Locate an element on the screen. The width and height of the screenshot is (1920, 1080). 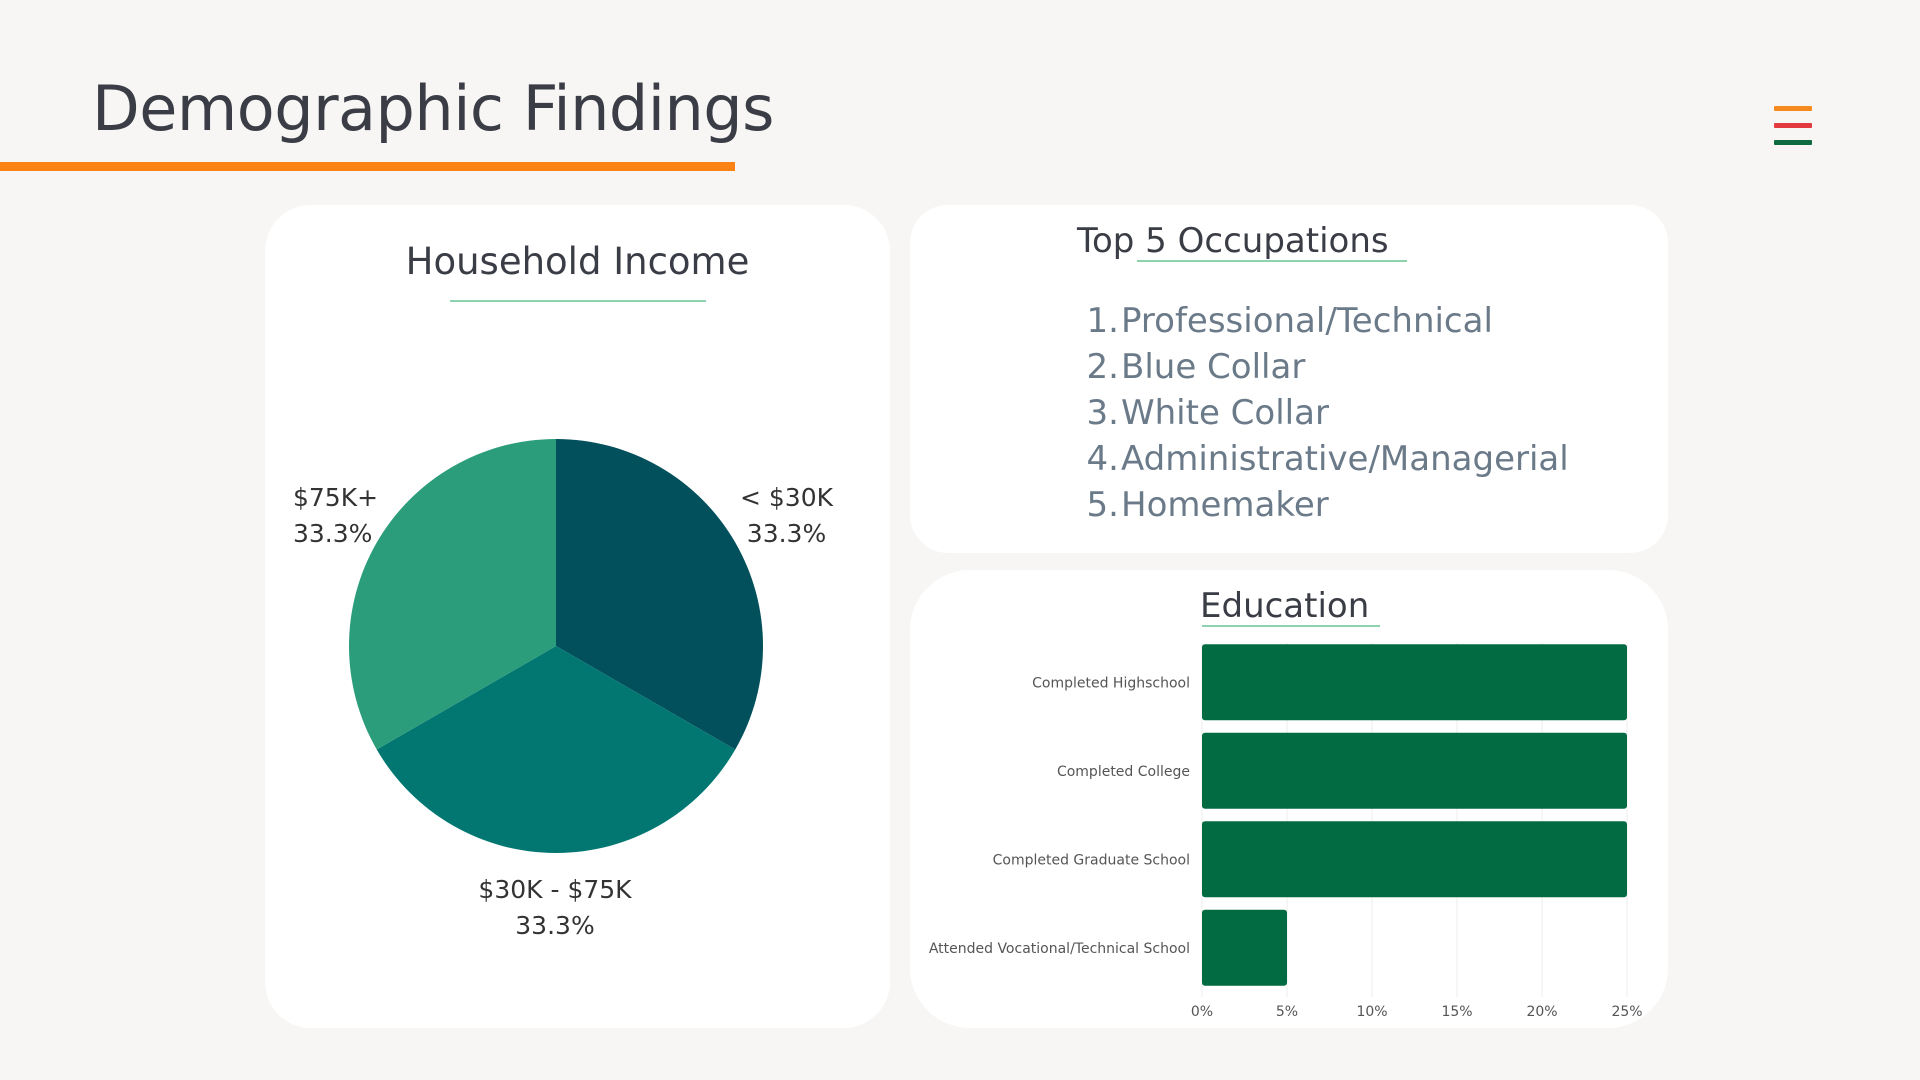
occupation-number: 4. is located at coordinates (1102, 459).